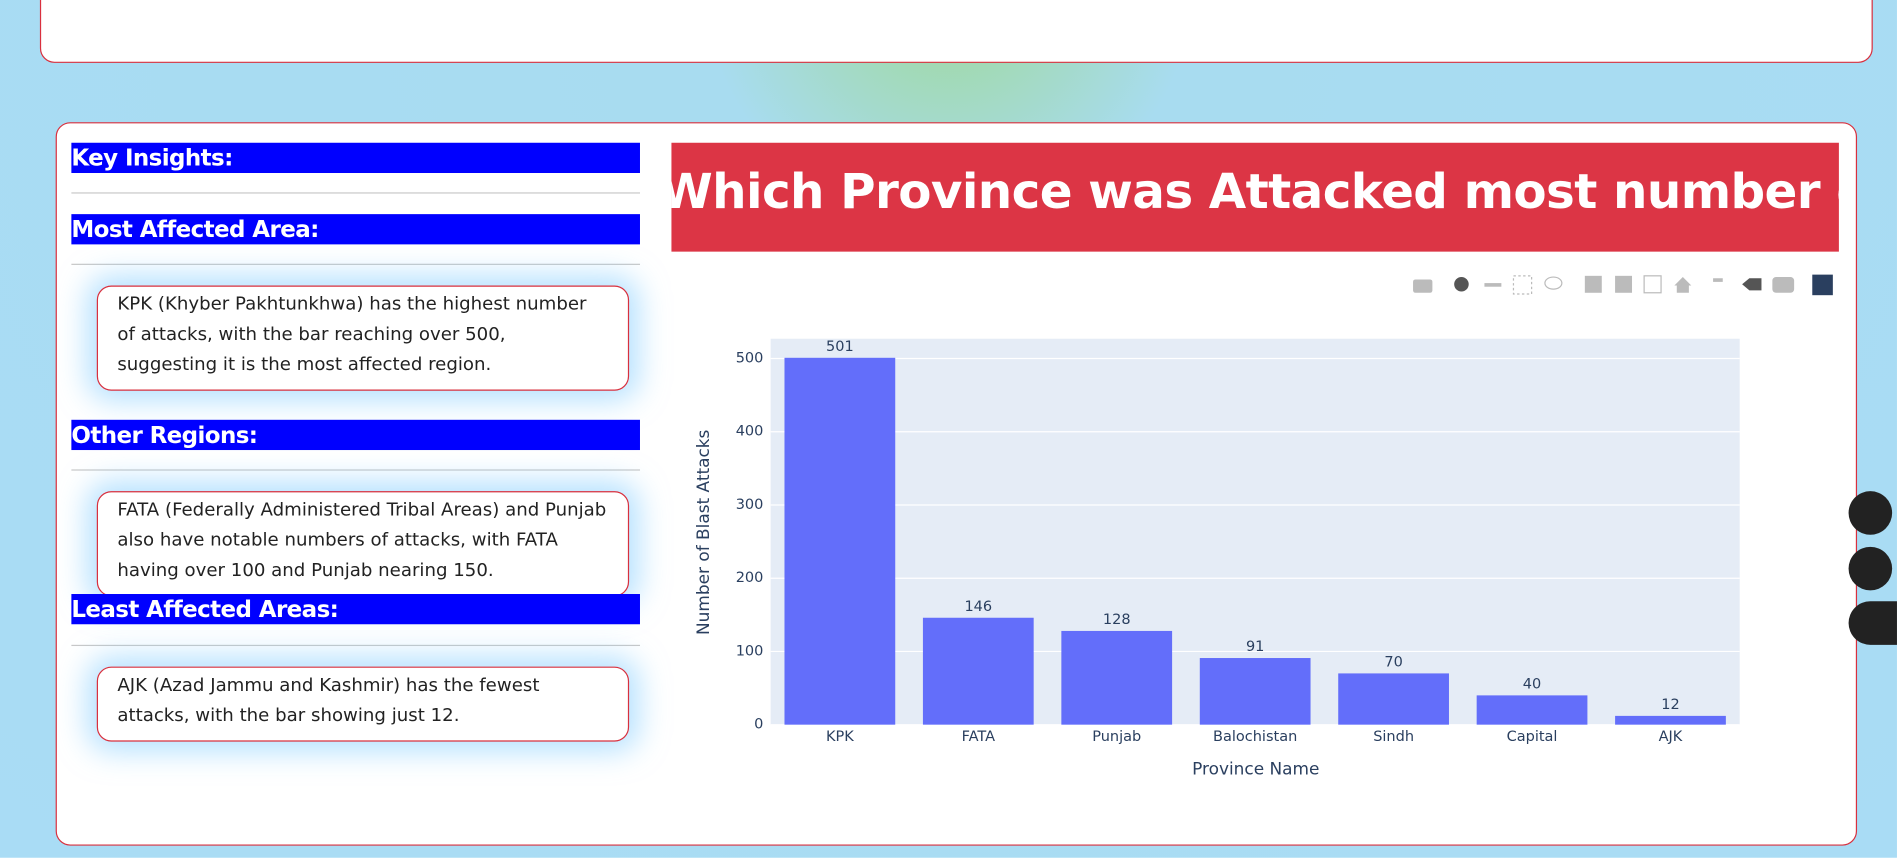 The image size is (1897, 858). Describe the element at coordinates (750, 651) in the screenshot. I see `y-tick-label: 100` at that location.